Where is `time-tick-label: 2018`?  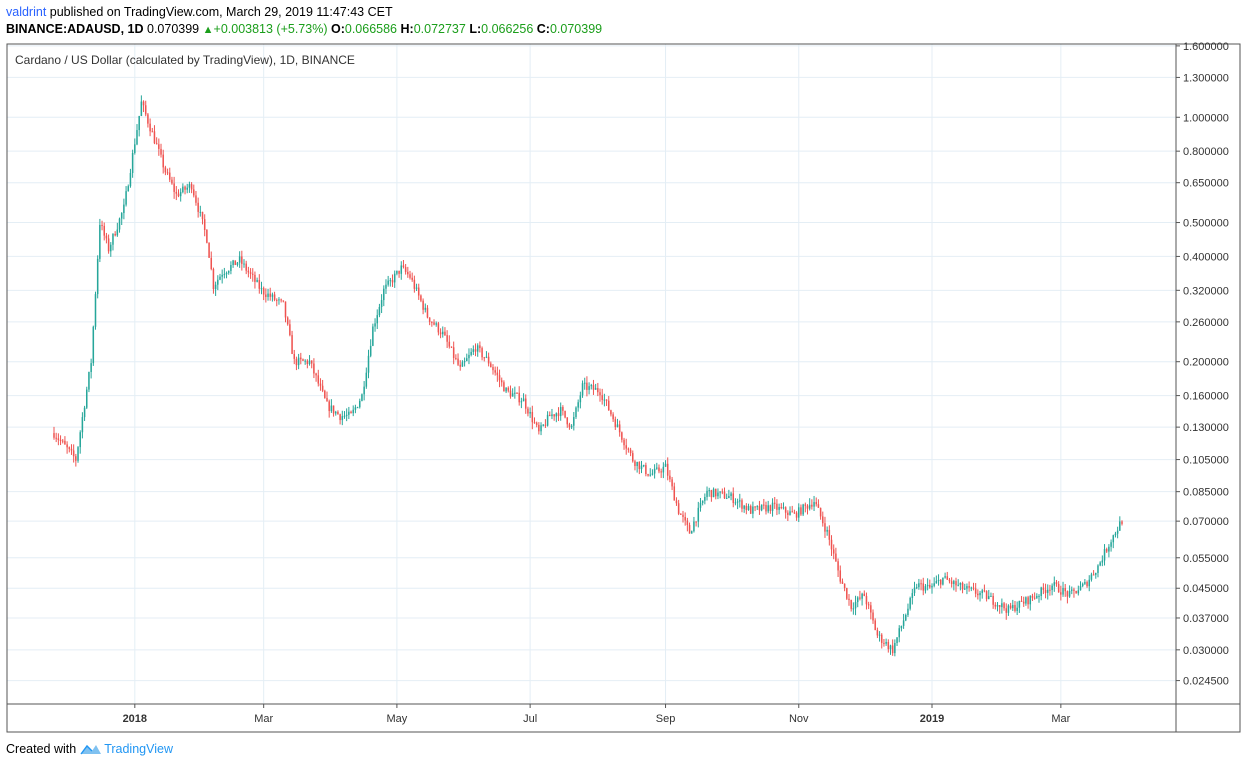
time-tick-label: 2018 is located at coordinates (135, 719).